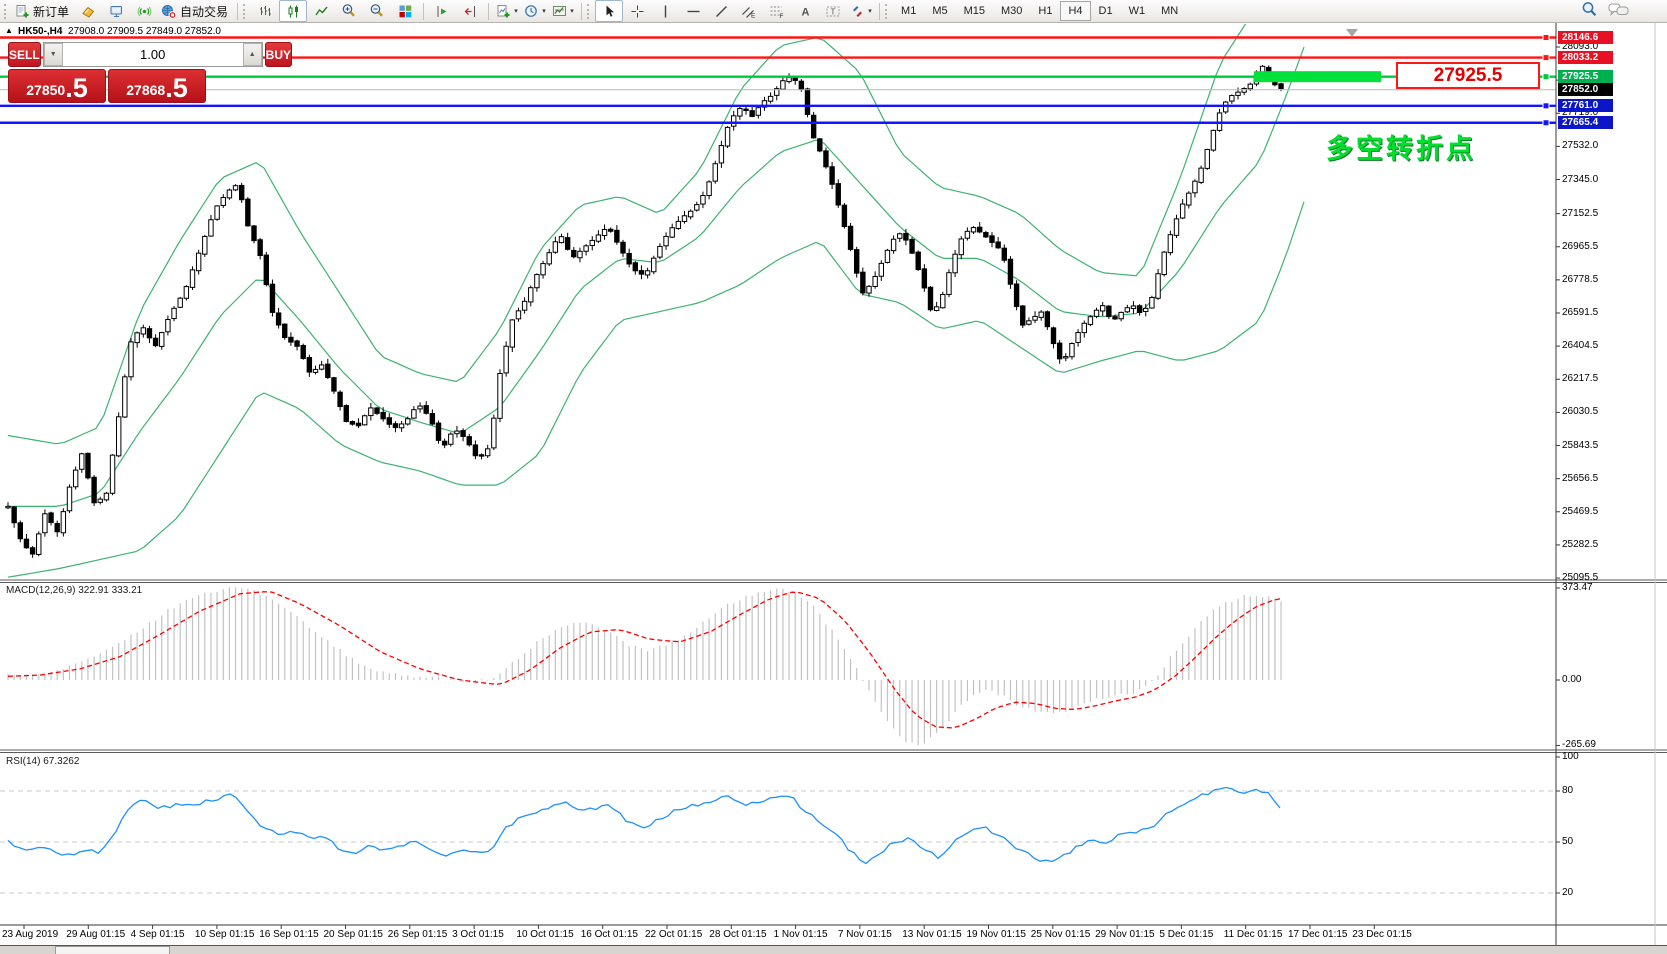 Image resolution: width=1667 pixels, height=954 pixels. I want to click on chart-shift-button, so click(470, 11).